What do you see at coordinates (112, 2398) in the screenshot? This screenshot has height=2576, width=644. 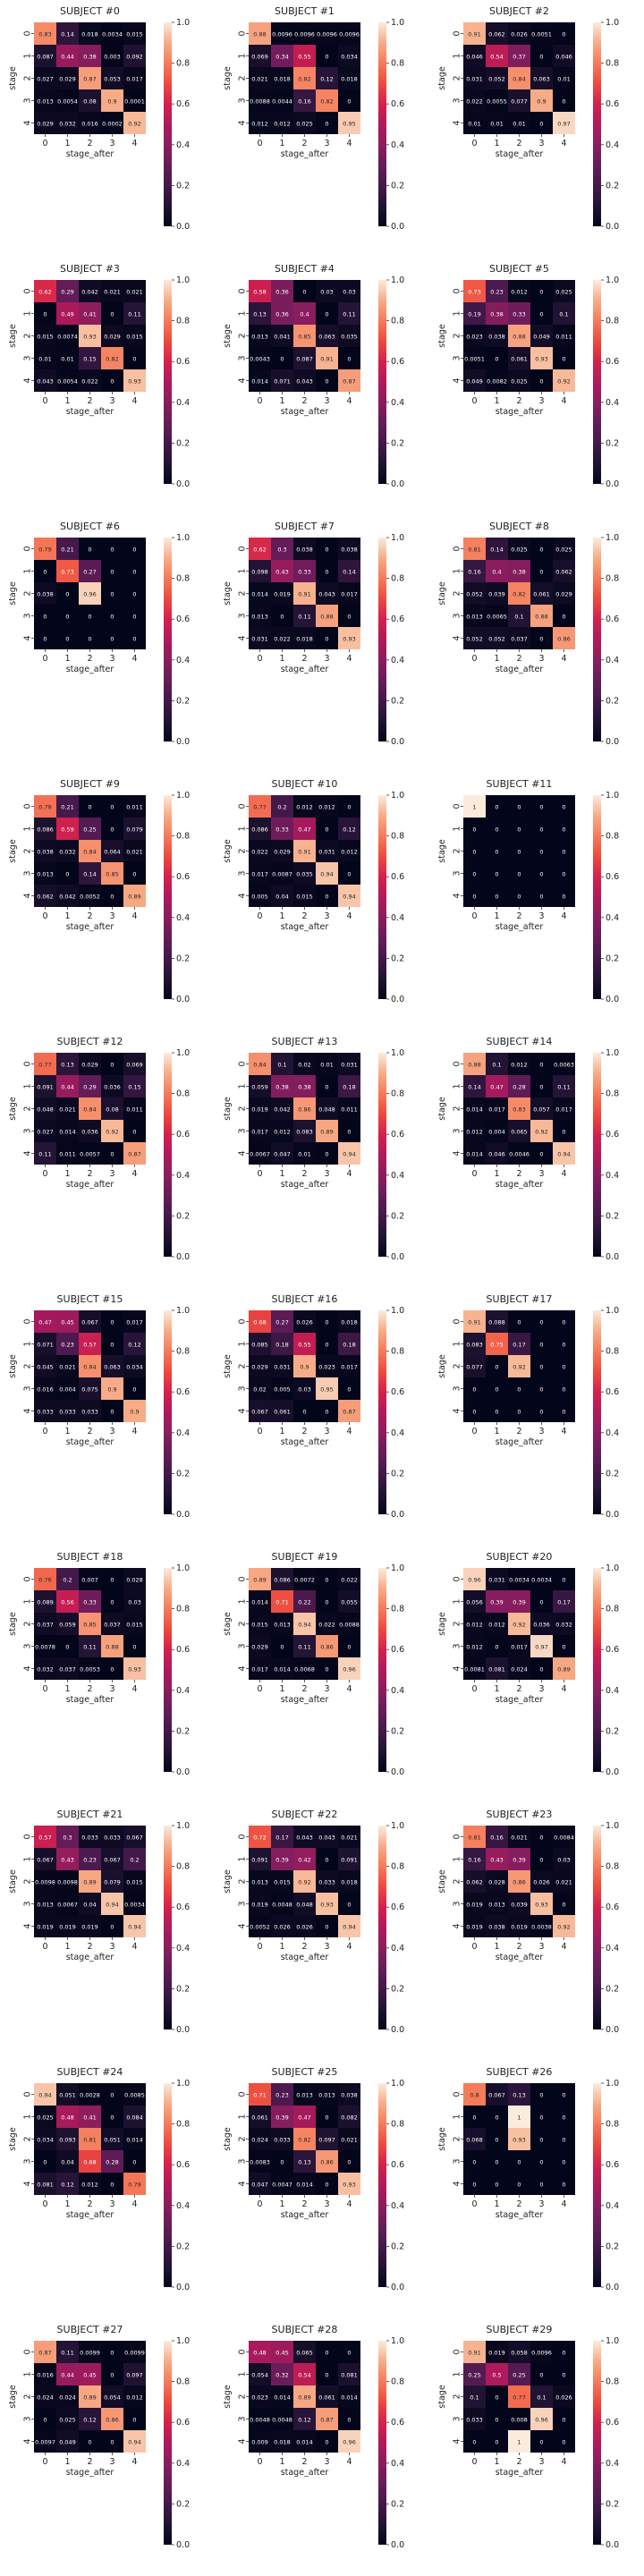 I see `cell-annotation: 0.054` at bounding box center [112, 2398].